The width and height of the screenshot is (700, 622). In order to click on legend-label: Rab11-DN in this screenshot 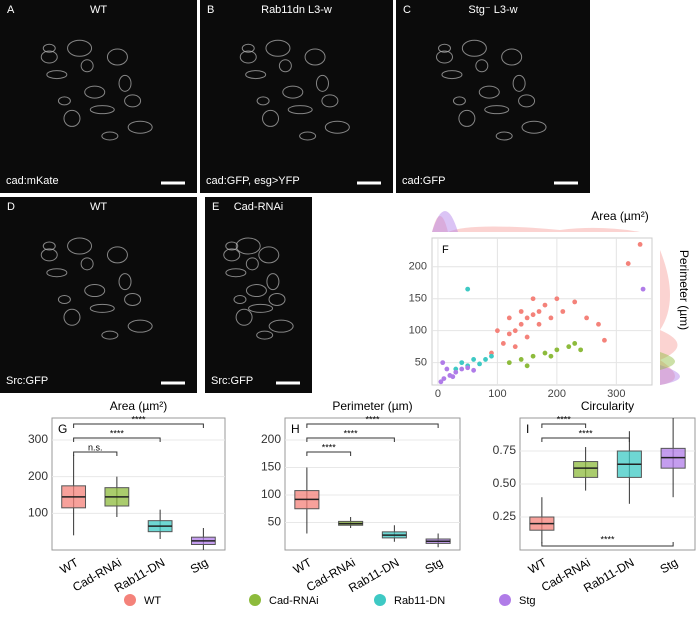, I will do `click(419, 601)`.